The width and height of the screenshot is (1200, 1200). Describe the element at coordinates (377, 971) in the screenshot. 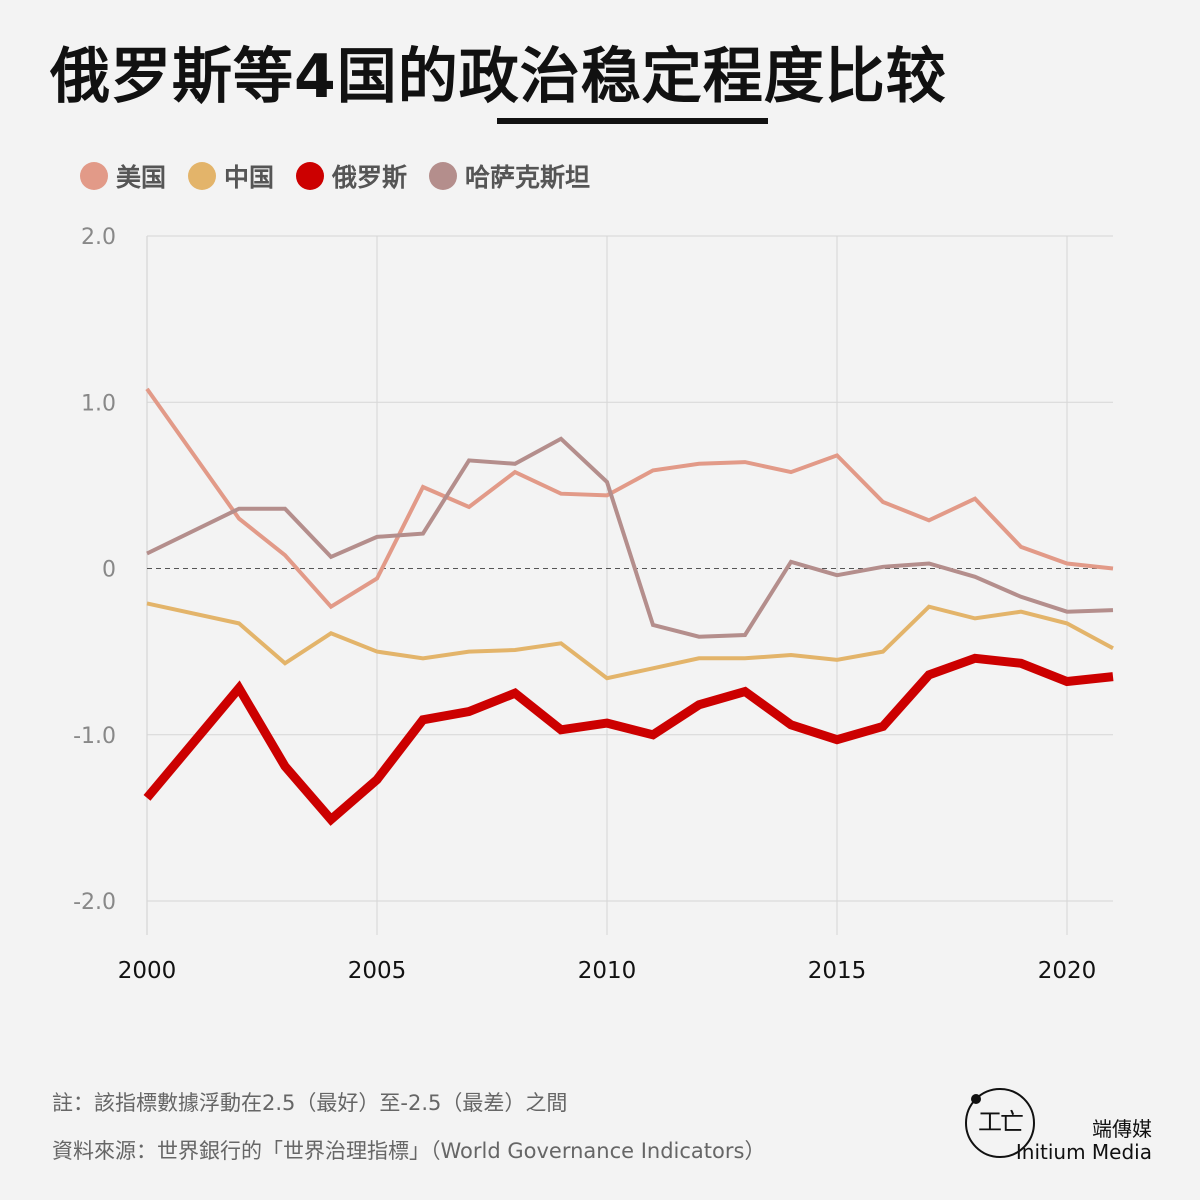

I see `x-tick-label-2005: 2005` at that location.